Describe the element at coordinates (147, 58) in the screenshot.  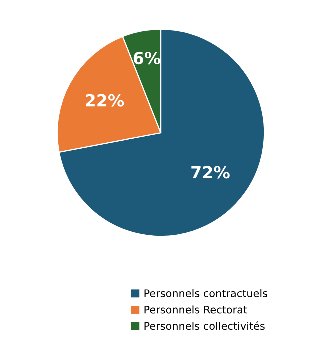
I see `data-label: 6%` at that location.